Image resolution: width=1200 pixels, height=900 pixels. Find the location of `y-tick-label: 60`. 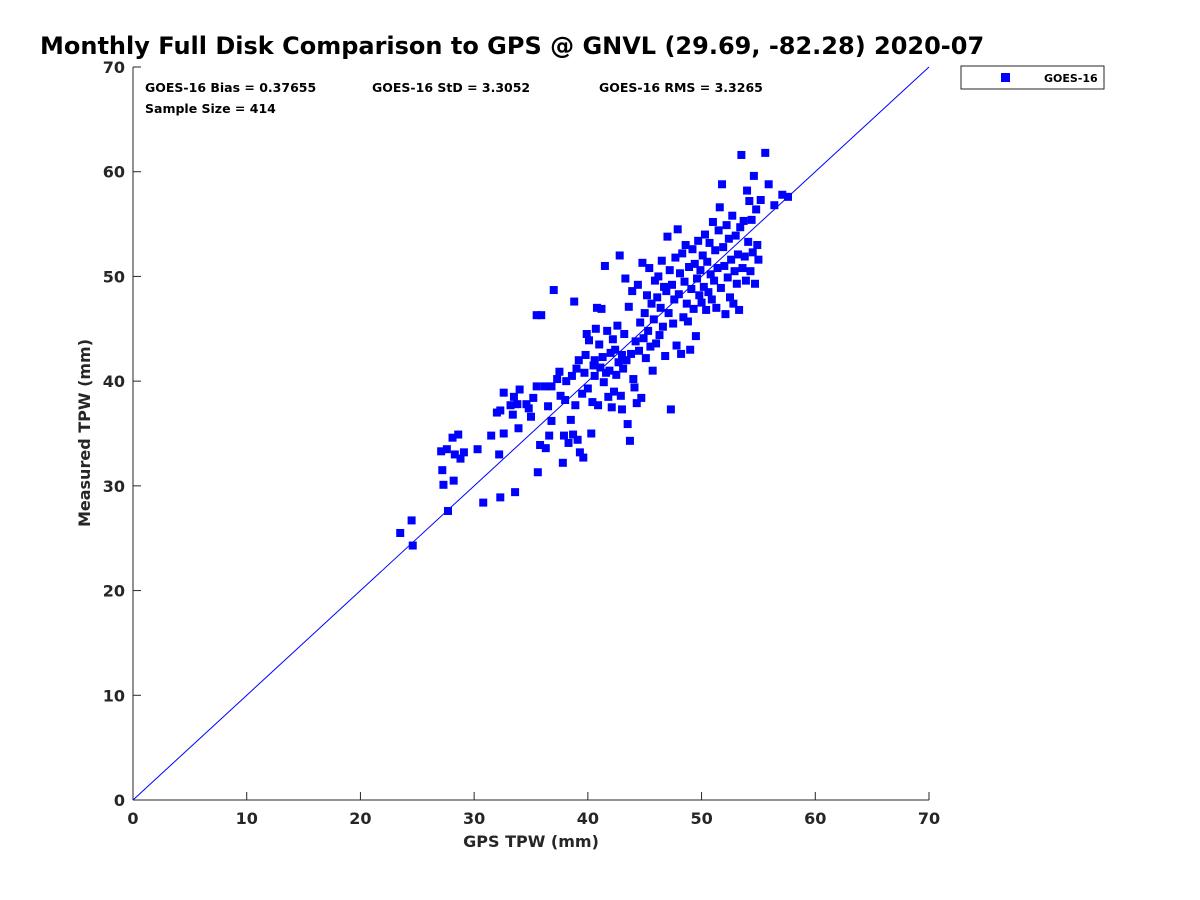

y-tick-label: 60 is located at coordinates (114, 172).